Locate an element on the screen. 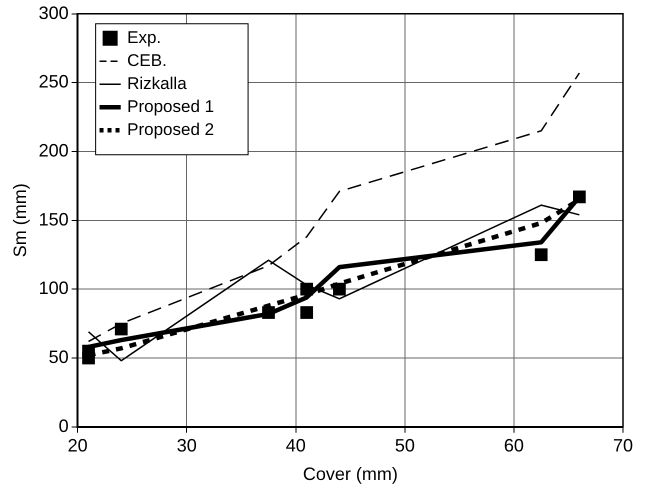 Image resolution: width=645 pixels, height=494 pixels. x-tick-label: 50 is located at coordinates (404, 446).